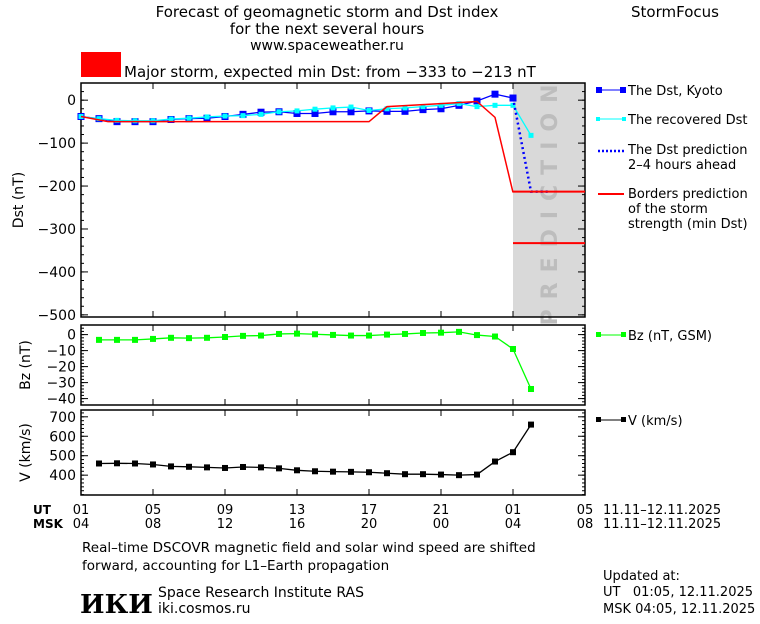 Image resolution: width=760 pixels, height=624 pixels. Describe the element at coordinates (315, 360) in the screenshot. I see `series-bz-line` at that location.